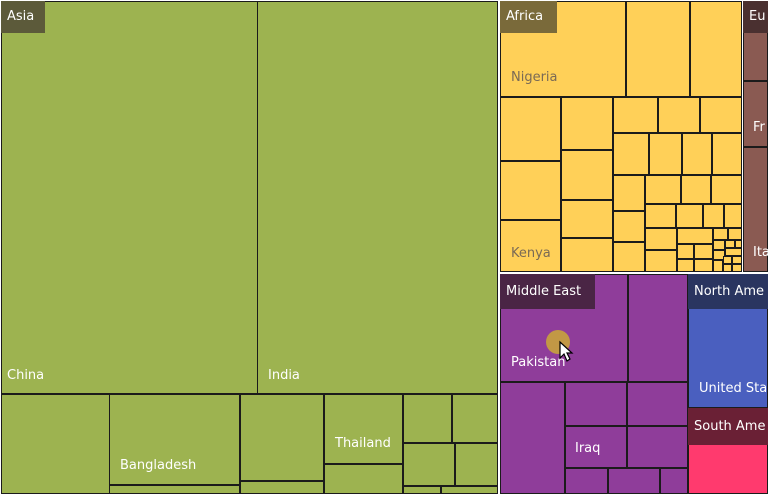  I want to click on treemap-cell-kenya, so click(530, 246).